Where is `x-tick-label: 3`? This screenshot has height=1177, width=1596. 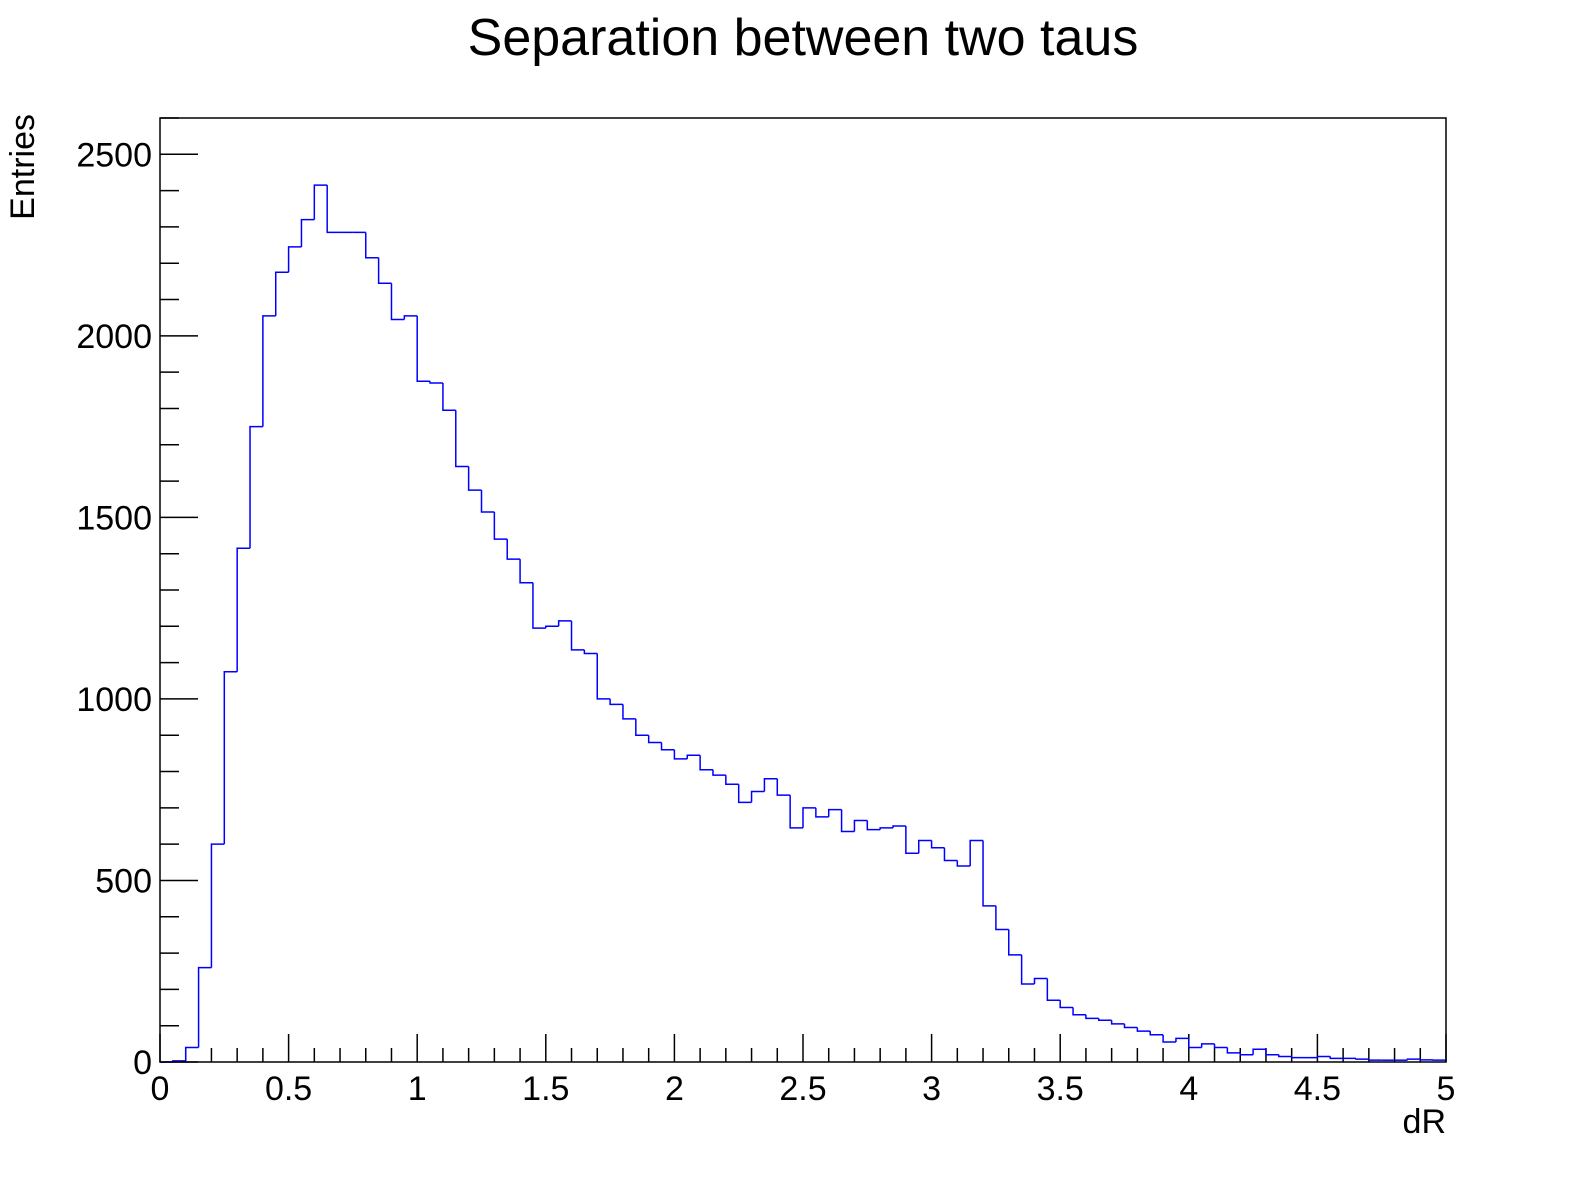
x-tick-label: 3 is located at coordinates (931, 1089).